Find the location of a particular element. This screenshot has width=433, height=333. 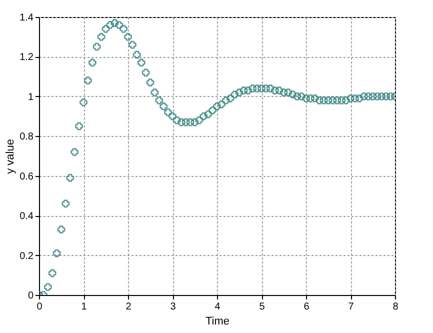

y-tick-label: 0.8 is located at coordinates (27, 137).